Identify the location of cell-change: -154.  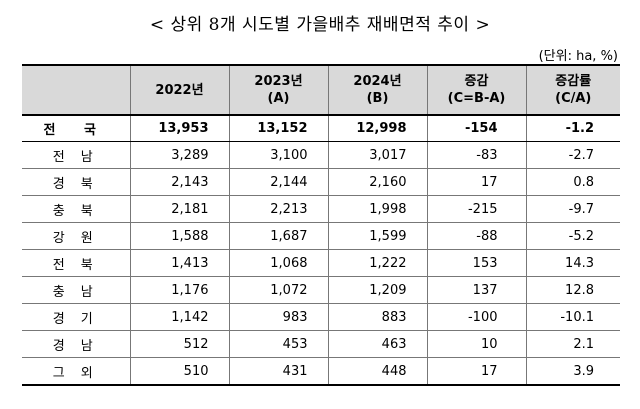
(476, 128).